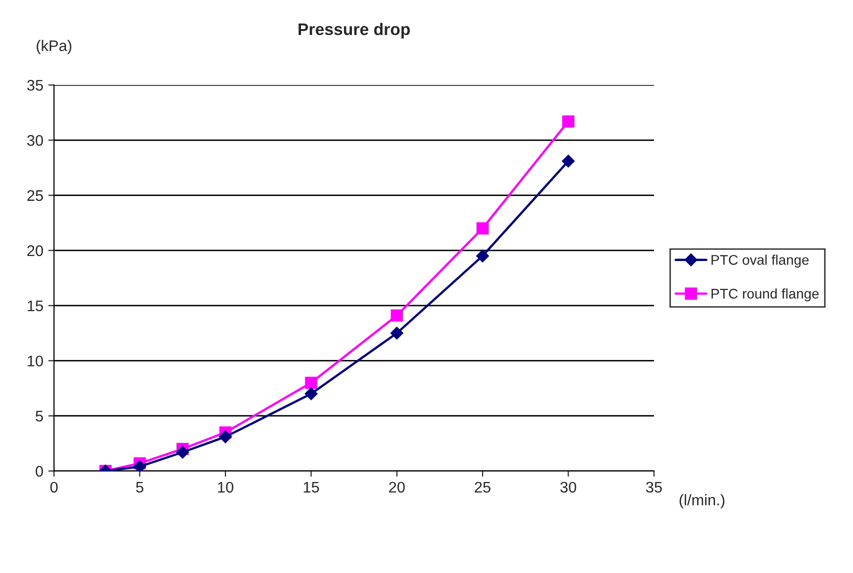 The image size is (853, 573). Describe the element at coordinates (140, 487) in the screenshot. I see `x-tick-label: 5` at that location.